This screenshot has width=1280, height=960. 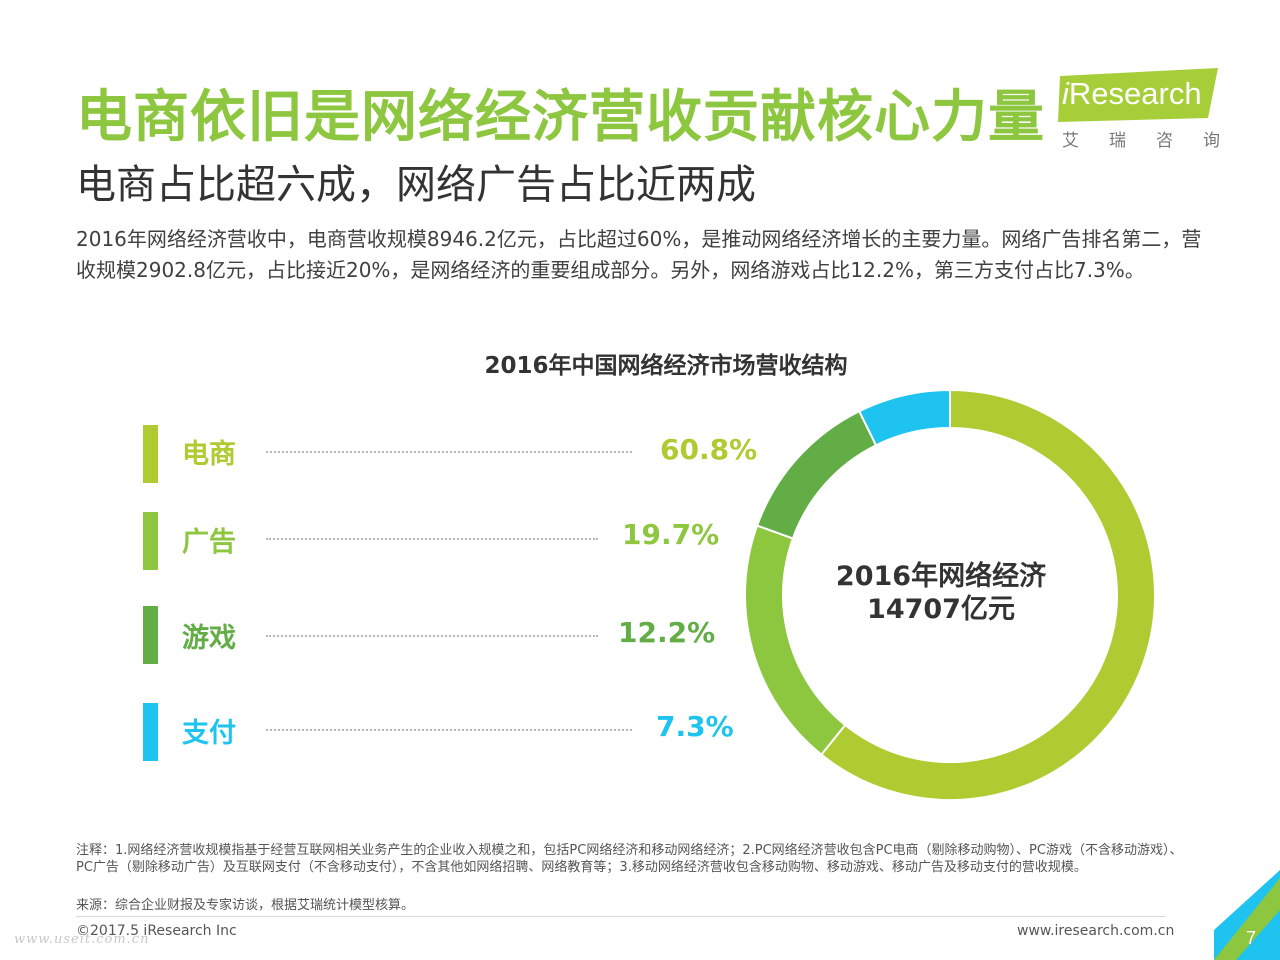 I want to click on donut-center-label: 2016年网络经济 14707亿元, so click(x=941, y=593).